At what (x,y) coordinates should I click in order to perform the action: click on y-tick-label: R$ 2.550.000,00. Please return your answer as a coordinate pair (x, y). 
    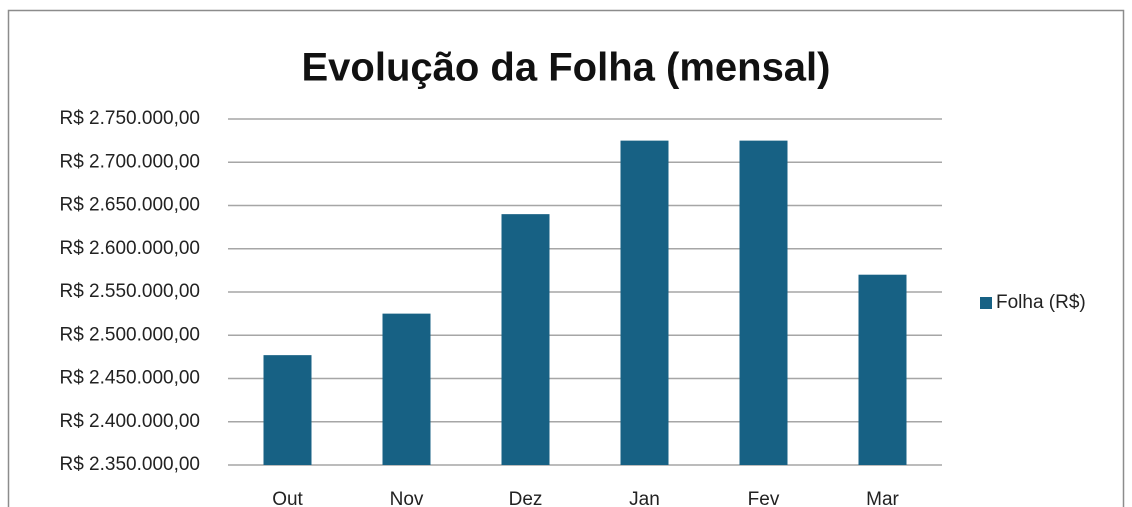
    Looking at the image, I should click on (129, 291).